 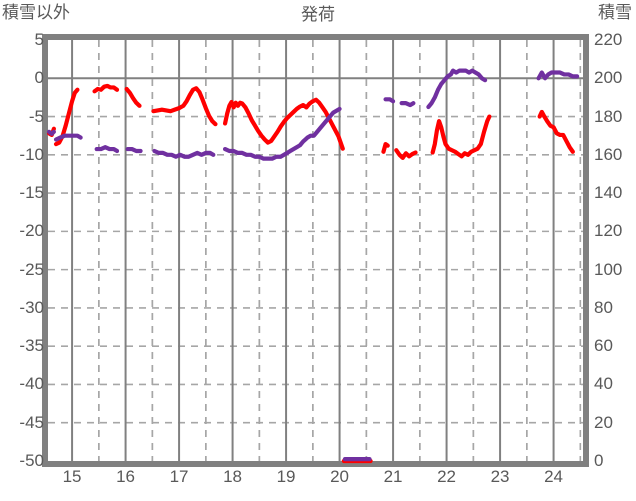 What do you see at coordinates (603, 346) in the screenshot?
I see `y-axis-right-tick-label: 60` at bounding box center [603, 346].